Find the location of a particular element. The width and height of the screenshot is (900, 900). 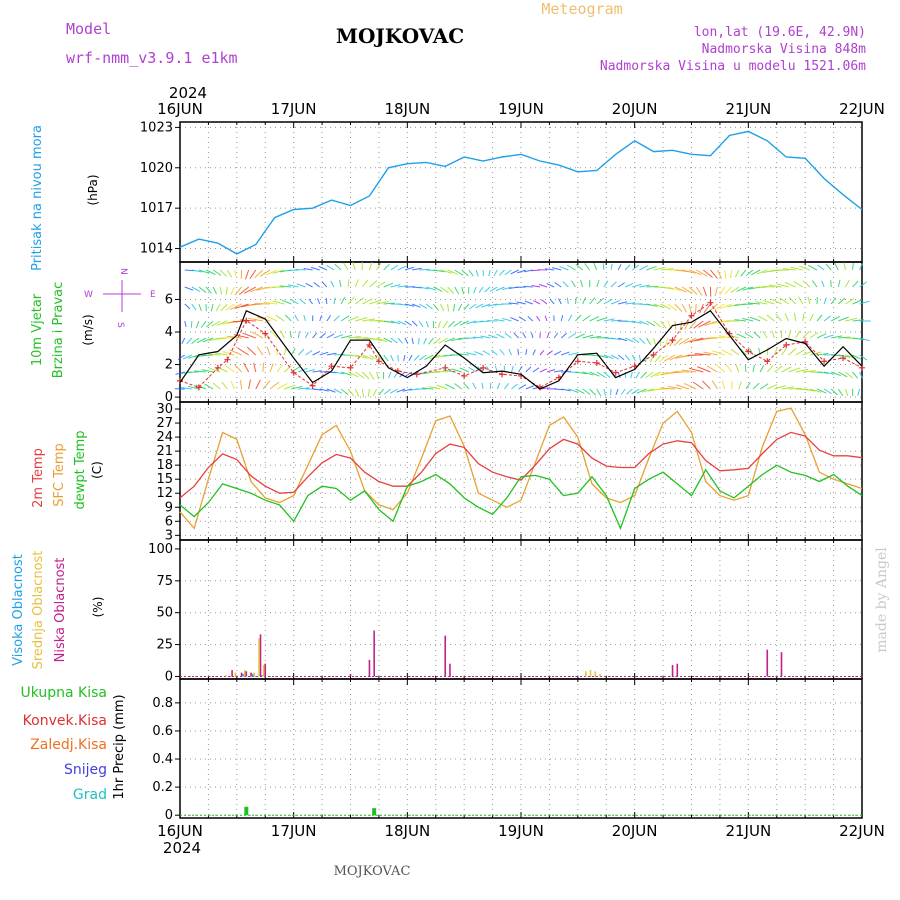

temp-ylabel-2: SFC Temp is located at coordinates (59, 475).